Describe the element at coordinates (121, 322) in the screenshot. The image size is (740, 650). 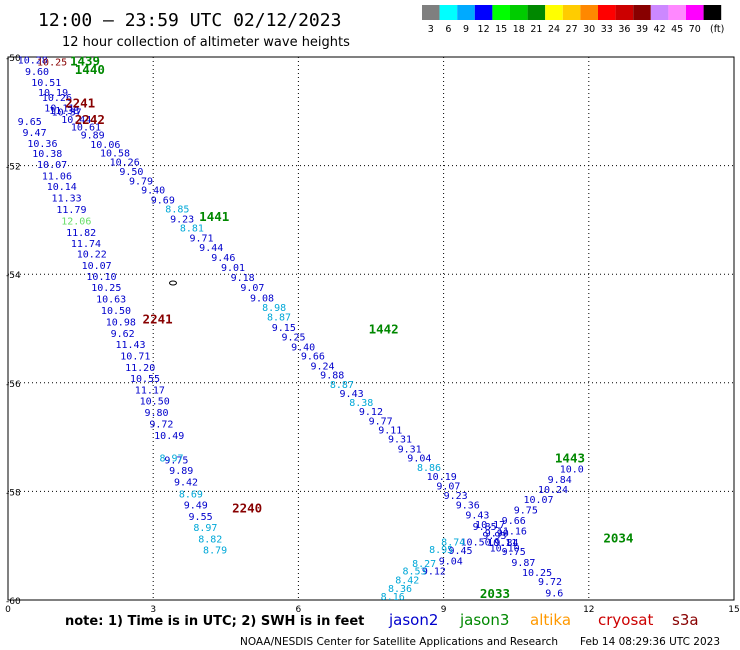
I see `data-point-label: 10.98` at that location.